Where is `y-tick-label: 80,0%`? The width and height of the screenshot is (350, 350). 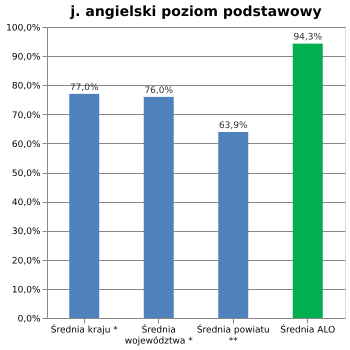
y-tick-label: 80,0% is located at coordinates (26, 87).